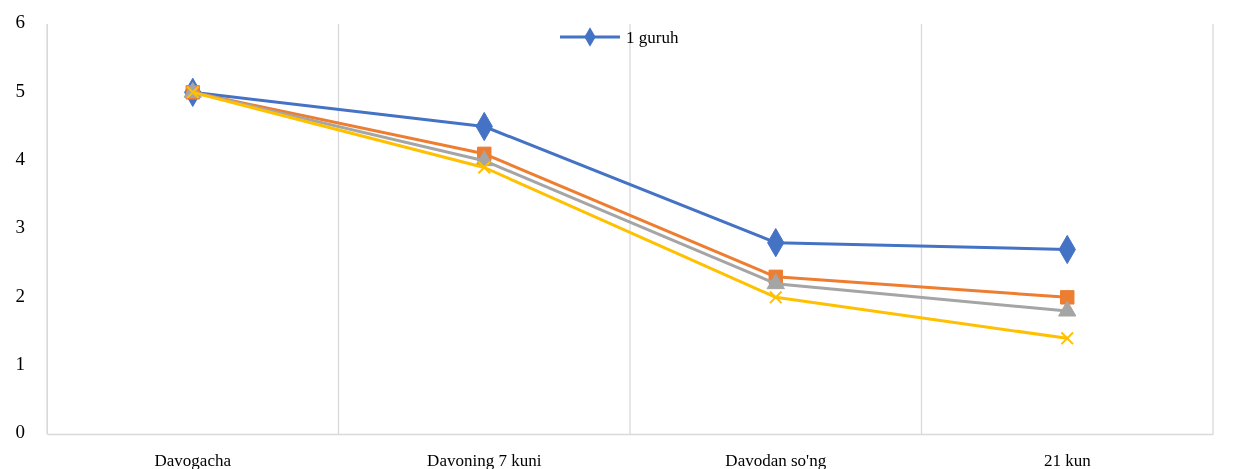 The width and height of the screenshot is (1240, 469). I want to click on y-tick-label: 0, so click(20, 432).